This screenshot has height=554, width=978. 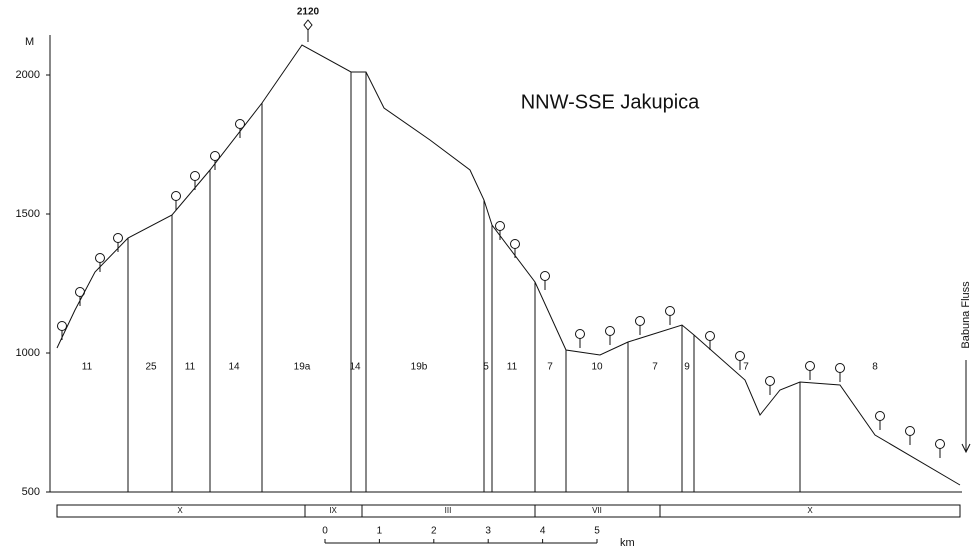 I want to click on river-arrow, so click(x=966, y=407).